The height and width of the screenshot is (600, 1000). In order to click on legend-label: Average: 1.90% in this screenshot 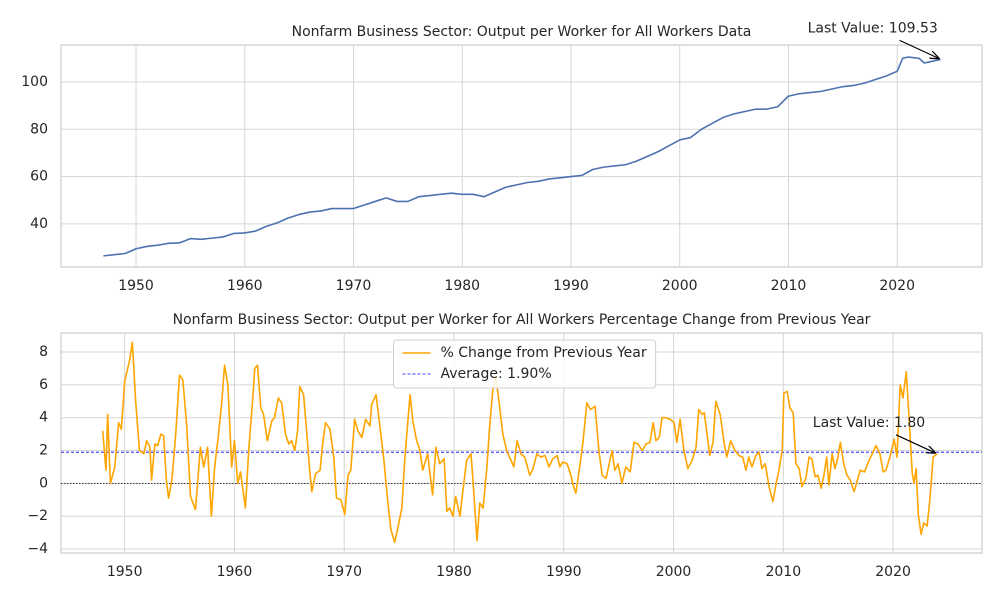, I will do `click(496, 374)`.